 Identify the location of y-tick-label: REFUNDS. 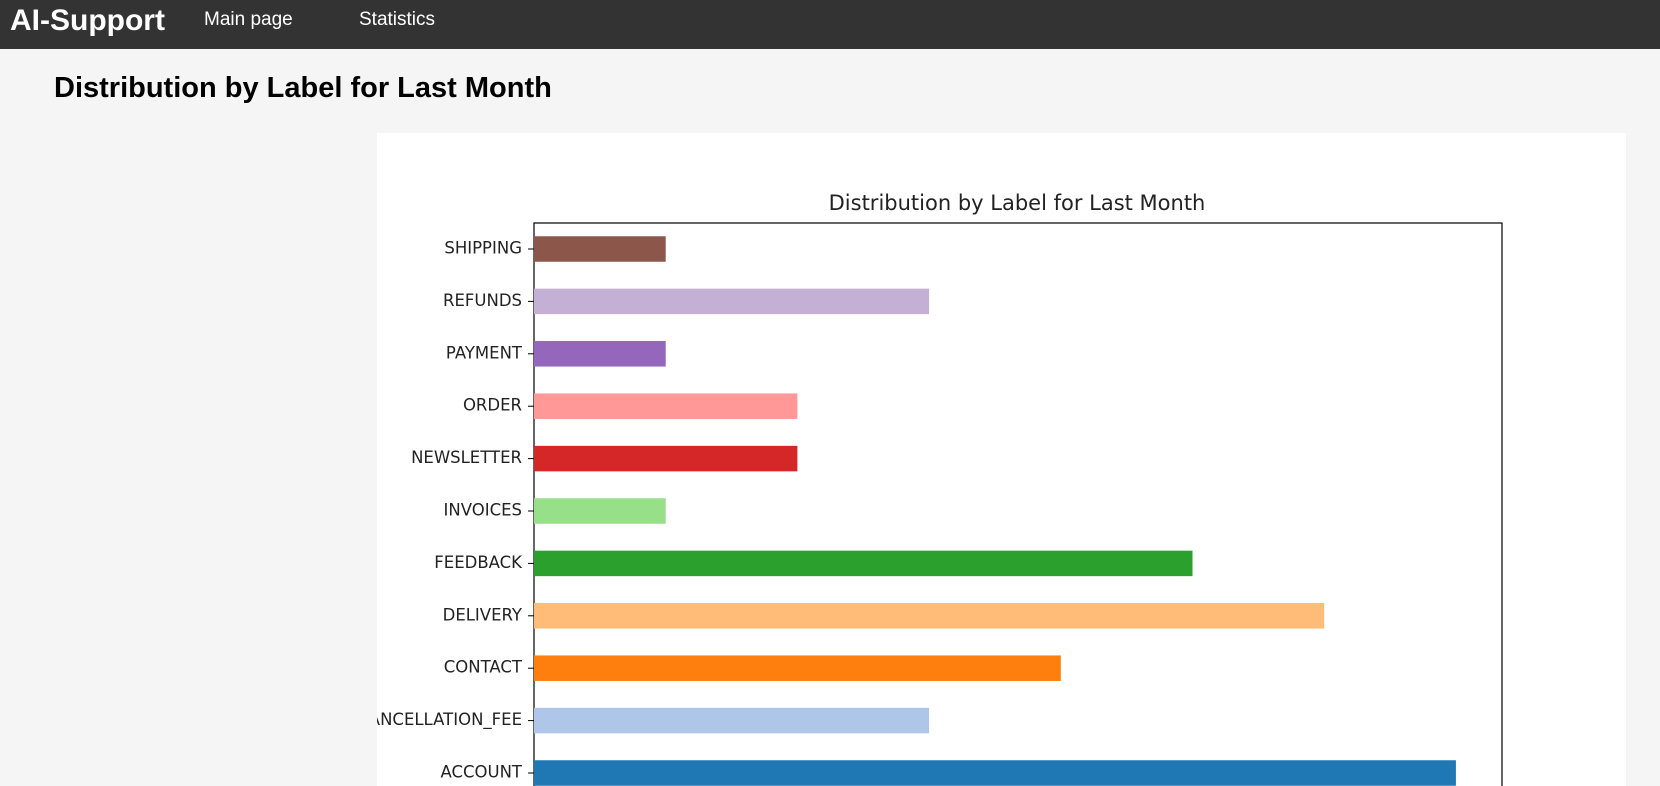
(482, 300).